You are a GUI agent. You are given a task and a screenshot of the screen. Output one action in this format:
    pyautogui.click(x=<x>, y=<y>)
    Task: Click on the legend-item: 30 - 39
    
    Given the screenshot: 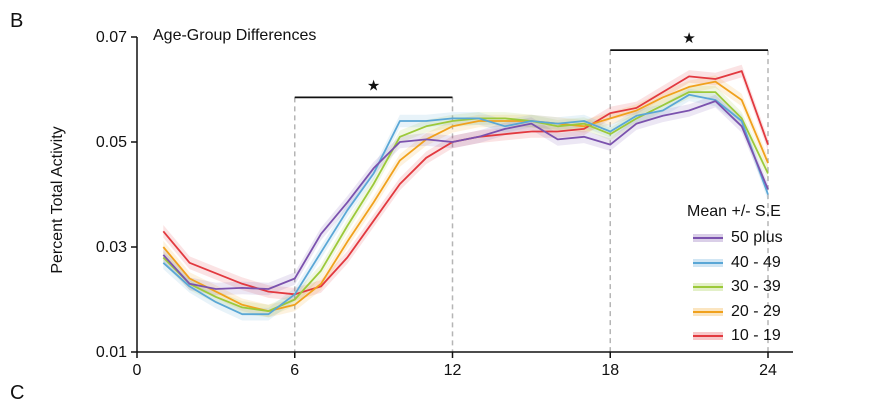 What is the action you would take?
    pyautogui.click(x=737, y=287)
    